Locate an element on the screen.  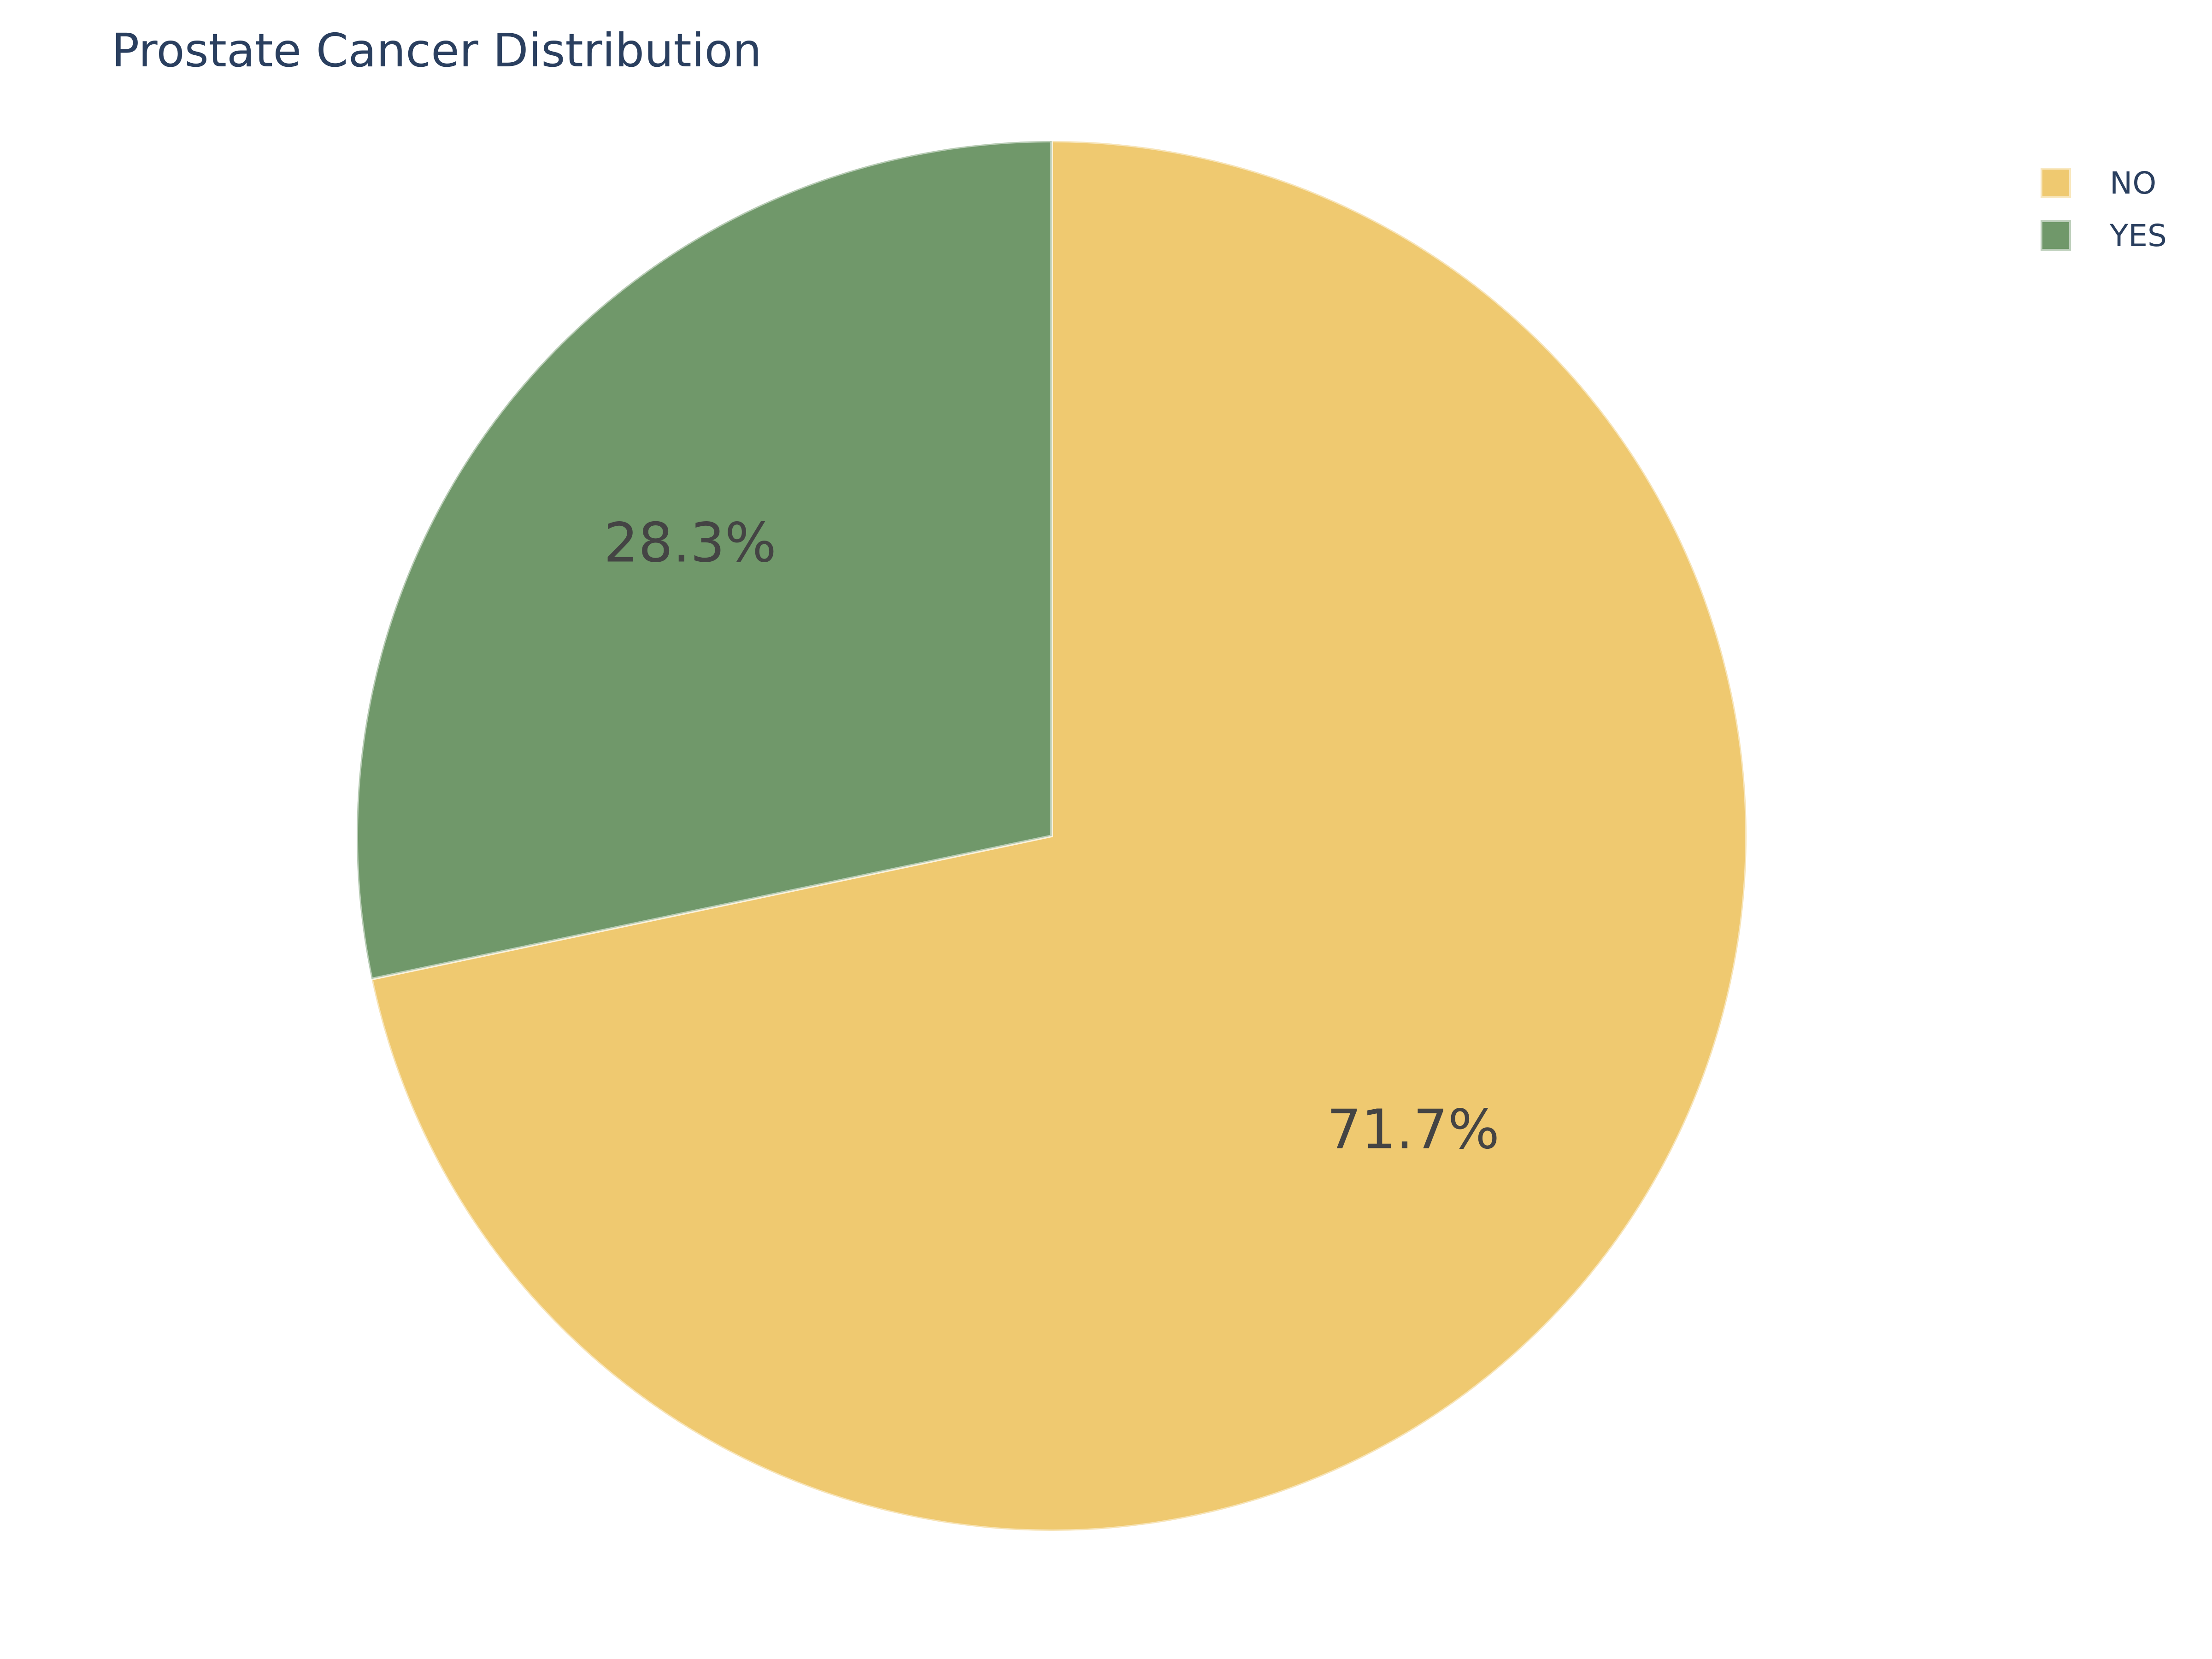
legend-label-yes: YES is located at coordinates (2138, 235).